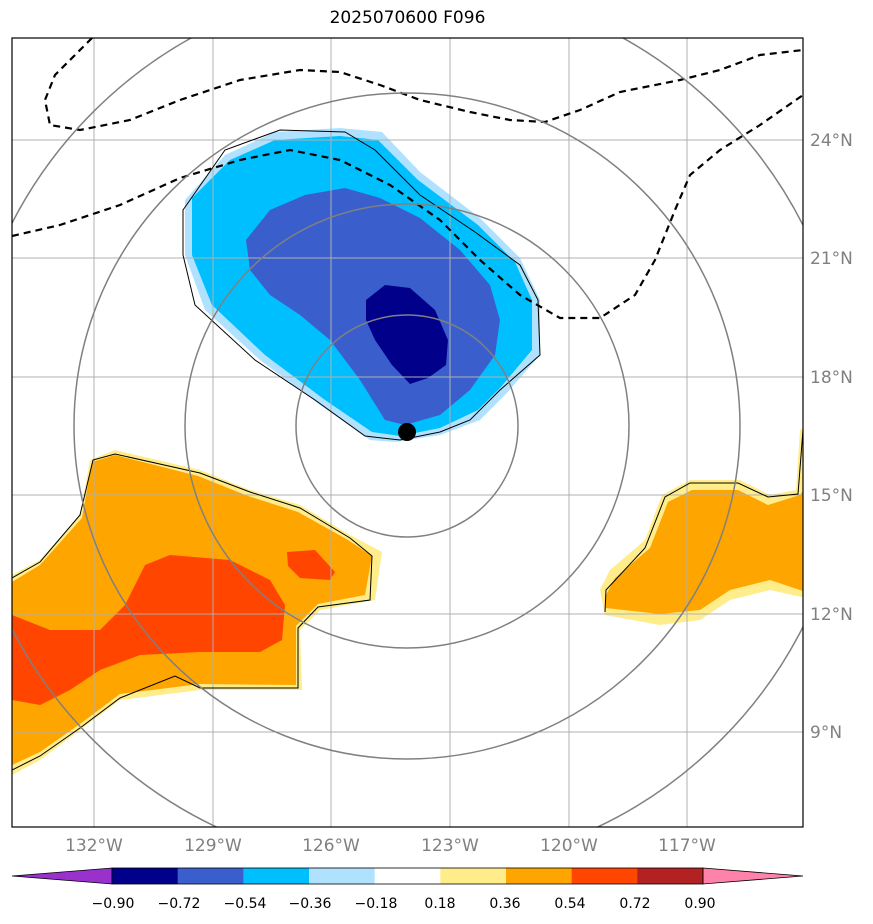 The image size is (873, 924). Describe the element at coordinates (376, 904) in the screenshot. I see `colorbar-tick-label: −0.18` at that location.